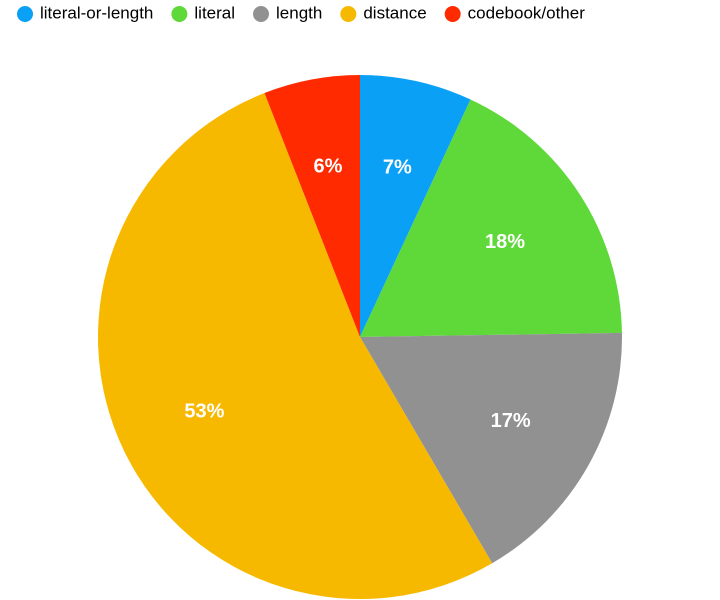  Describe the element at coordinates (214, 12) in the screenshot. I see `legend-label: literal` at that location.